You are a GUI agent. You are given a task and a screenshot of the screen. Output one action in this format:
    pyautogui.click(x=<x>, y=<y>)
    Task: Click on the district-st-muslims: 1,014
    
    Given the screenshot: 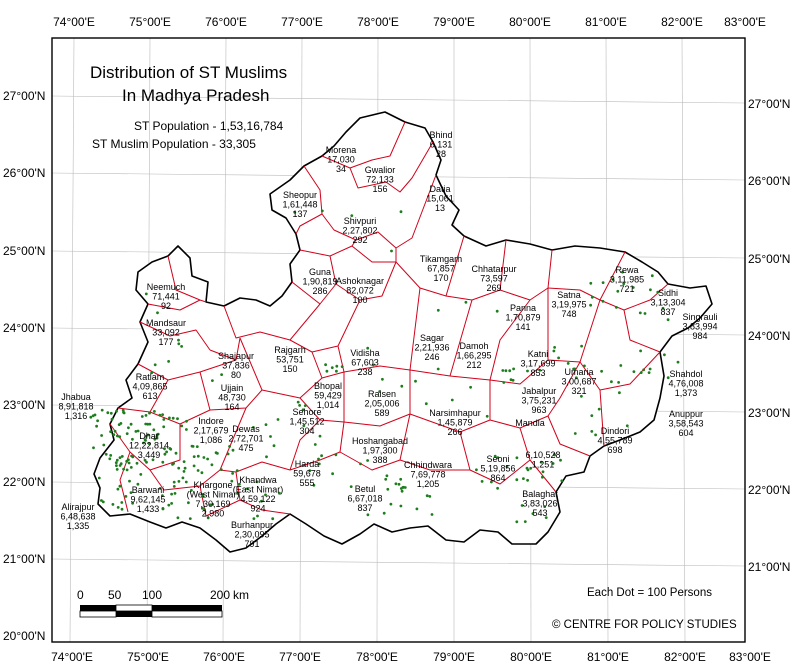 What is the action you would take?
    pyautogui.click(x=328, y=405)
    